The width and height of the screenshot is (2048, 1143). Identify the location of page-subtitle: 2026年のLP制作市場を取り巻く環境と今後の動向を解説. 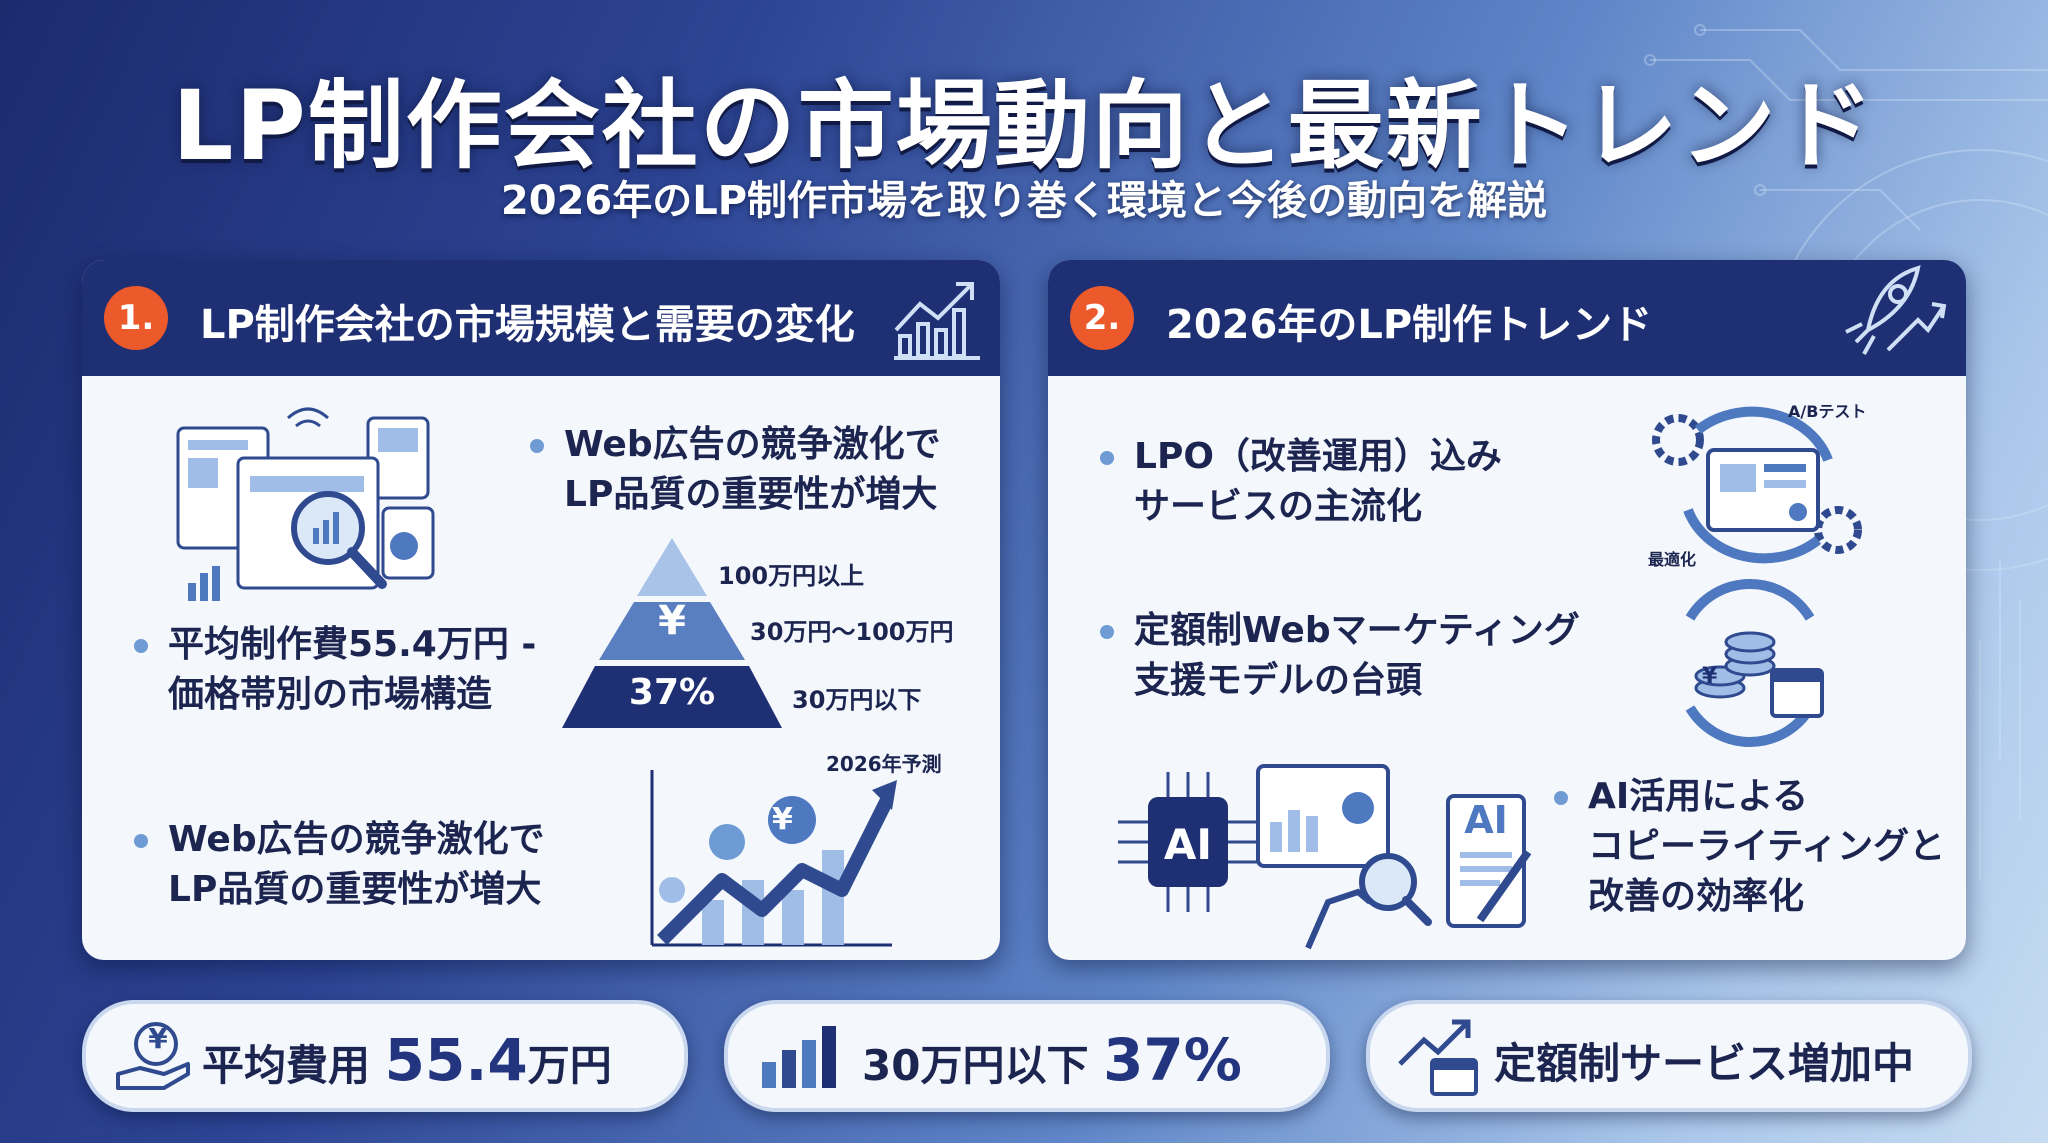
(1024, 201).